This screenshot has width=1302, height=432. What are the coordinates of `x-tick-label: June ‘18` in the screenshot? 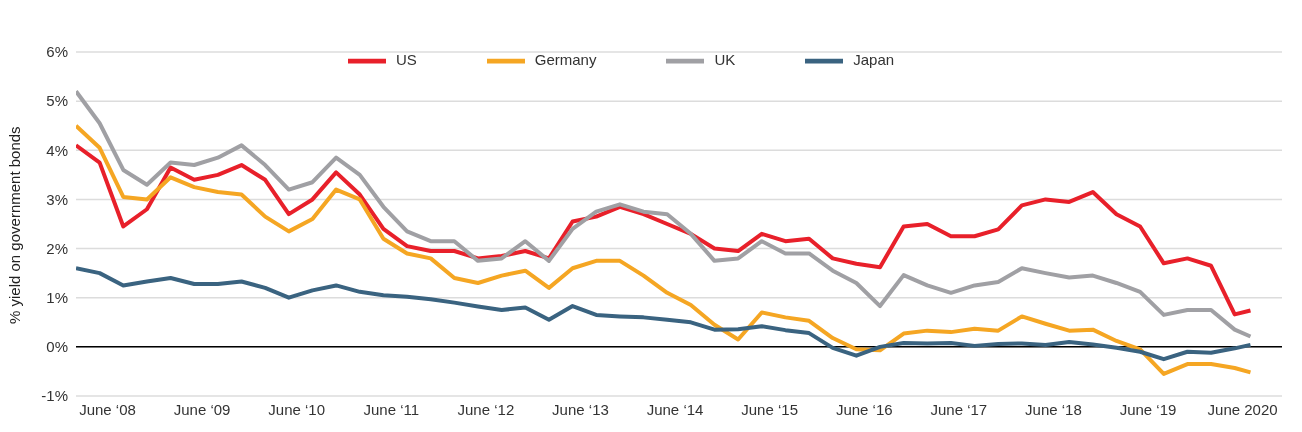 It's located at (1053, 409).